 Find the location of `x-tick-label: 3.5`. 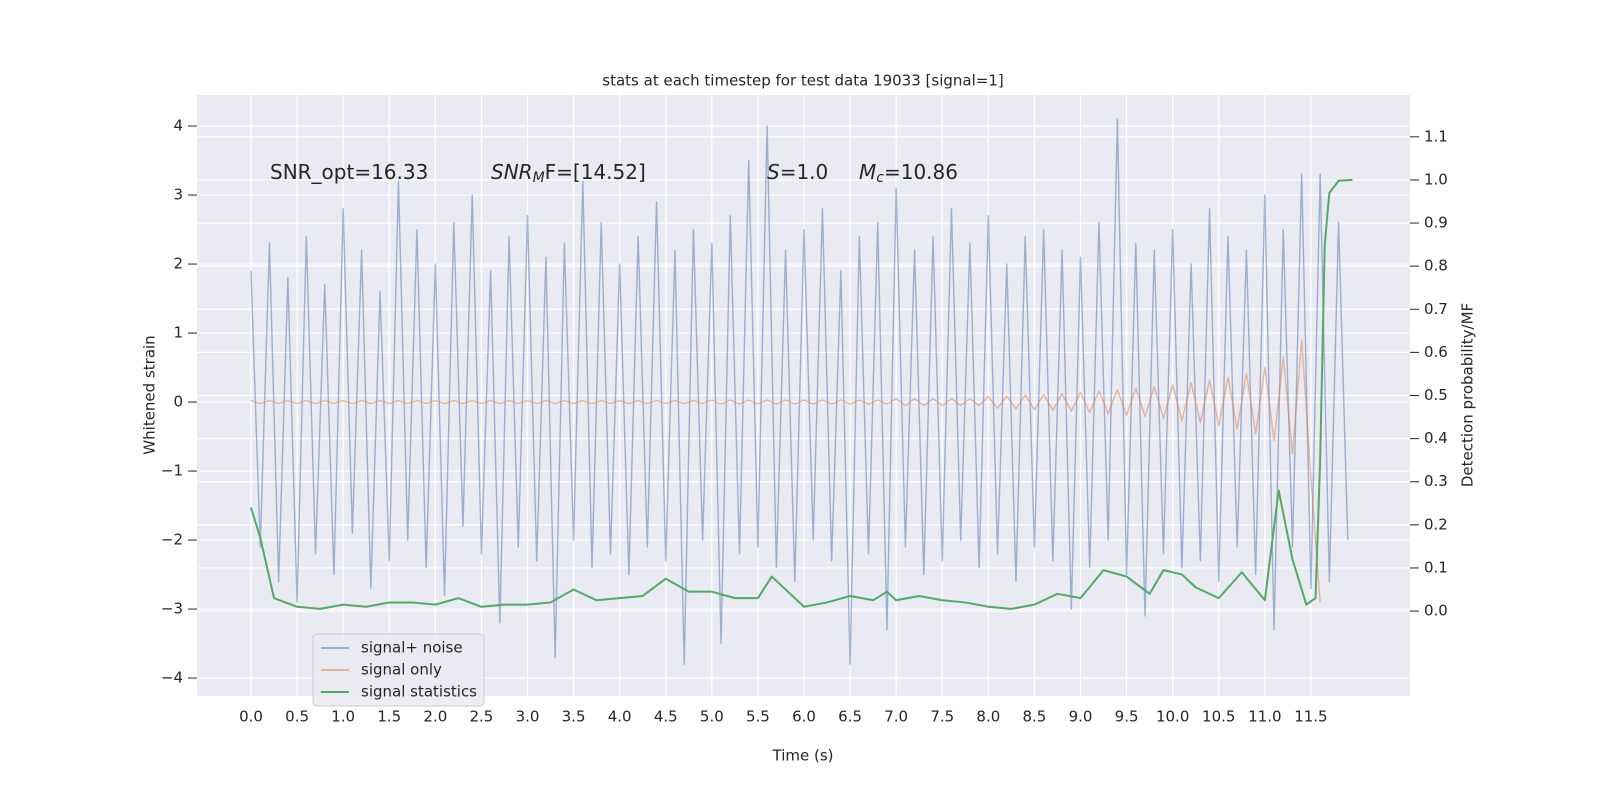

x-tick-label: 3.5 is located at coordinates (574, 717).